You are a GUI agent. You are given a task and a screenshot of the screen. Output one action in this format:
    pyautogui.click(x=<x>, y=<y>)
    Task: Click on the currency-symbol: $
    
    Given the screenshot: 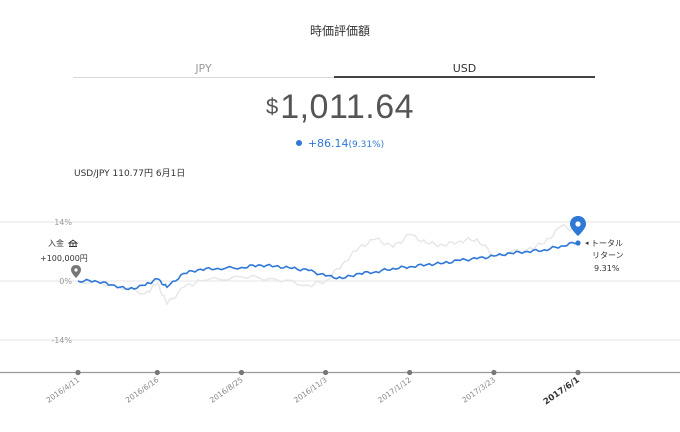 What is the action you would take?
    pyautogui.click(x=272, y=106)
    